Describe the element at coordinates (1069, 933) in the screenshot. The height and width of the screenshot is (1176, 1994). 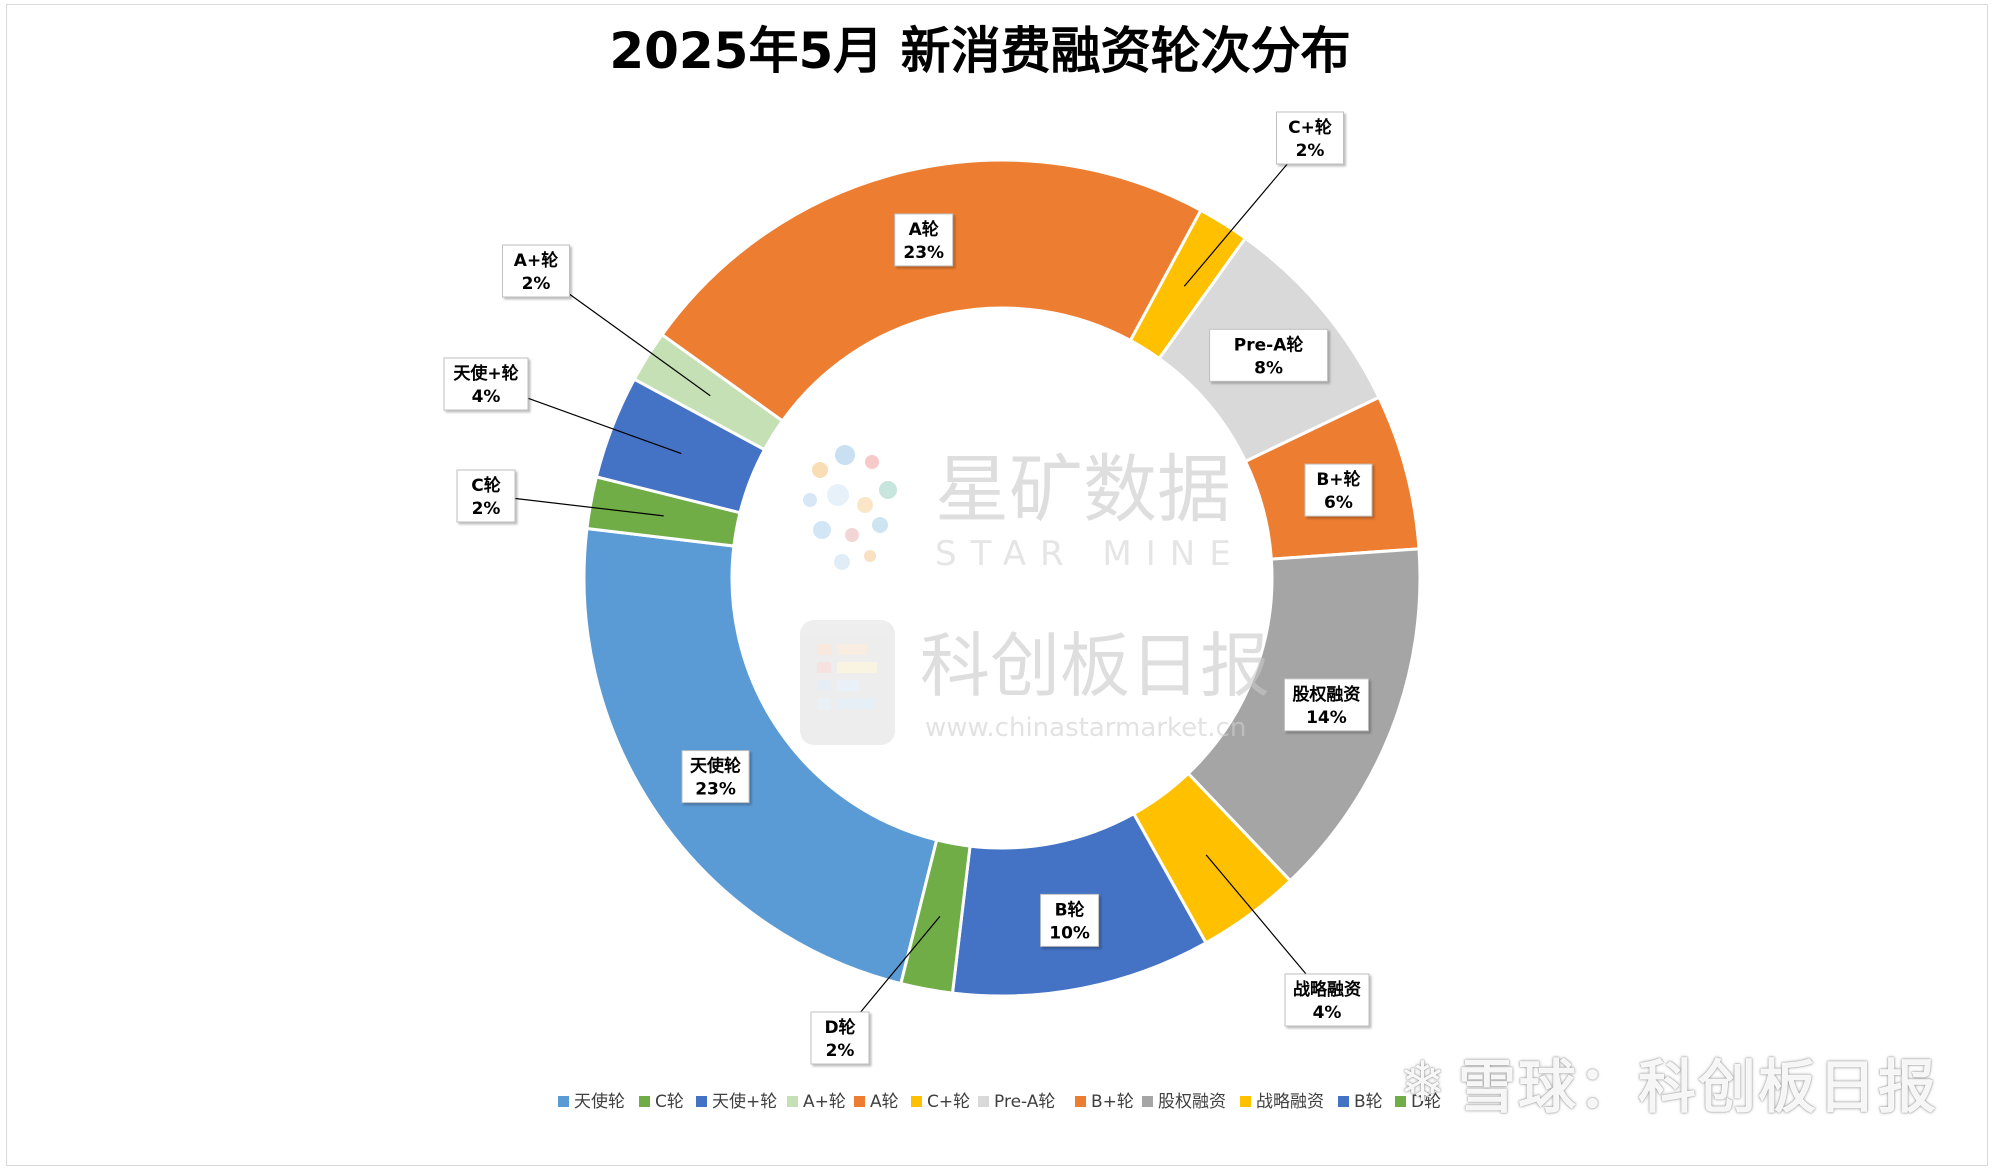
I see `data-label-value: 10%` at that location.